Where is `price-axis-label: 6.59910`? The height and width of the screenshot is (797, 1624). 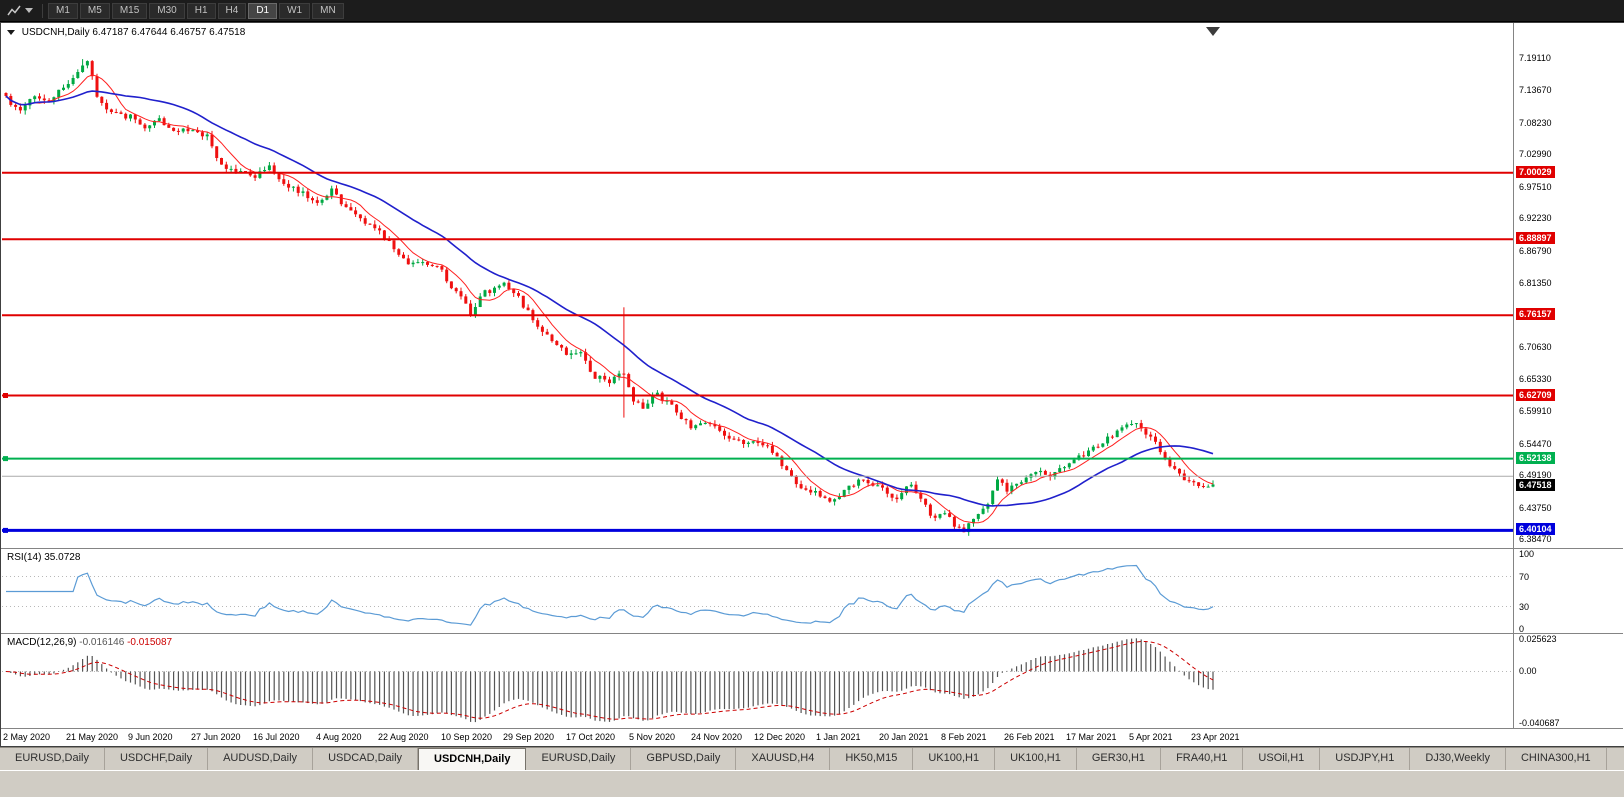
price-axis-label: 6.59910 is located at coordinates (1535, 411).